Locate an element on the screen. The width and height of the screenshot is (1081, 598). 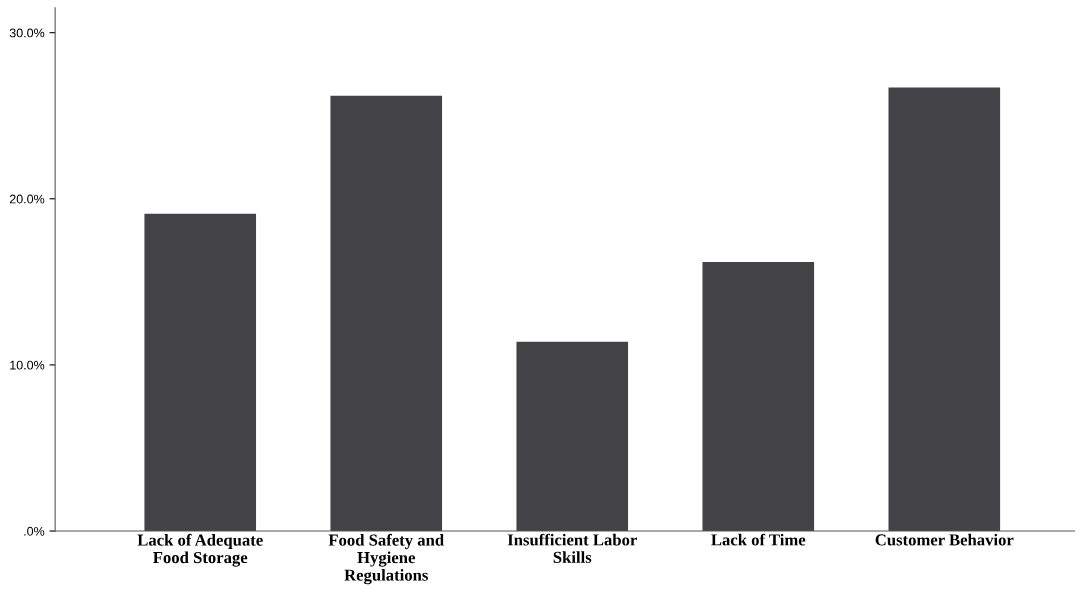
x-tick-label: Lack of Adequate Food Storage is located at coordinates (200, 550).